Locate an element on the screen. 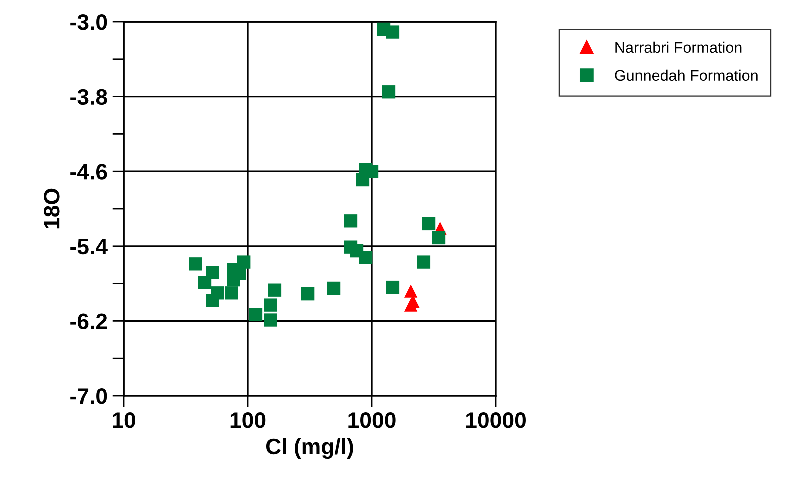 This screenshot has width=801, height=483. y-tick-label: -3.8 is located at coordinates (89, 97).